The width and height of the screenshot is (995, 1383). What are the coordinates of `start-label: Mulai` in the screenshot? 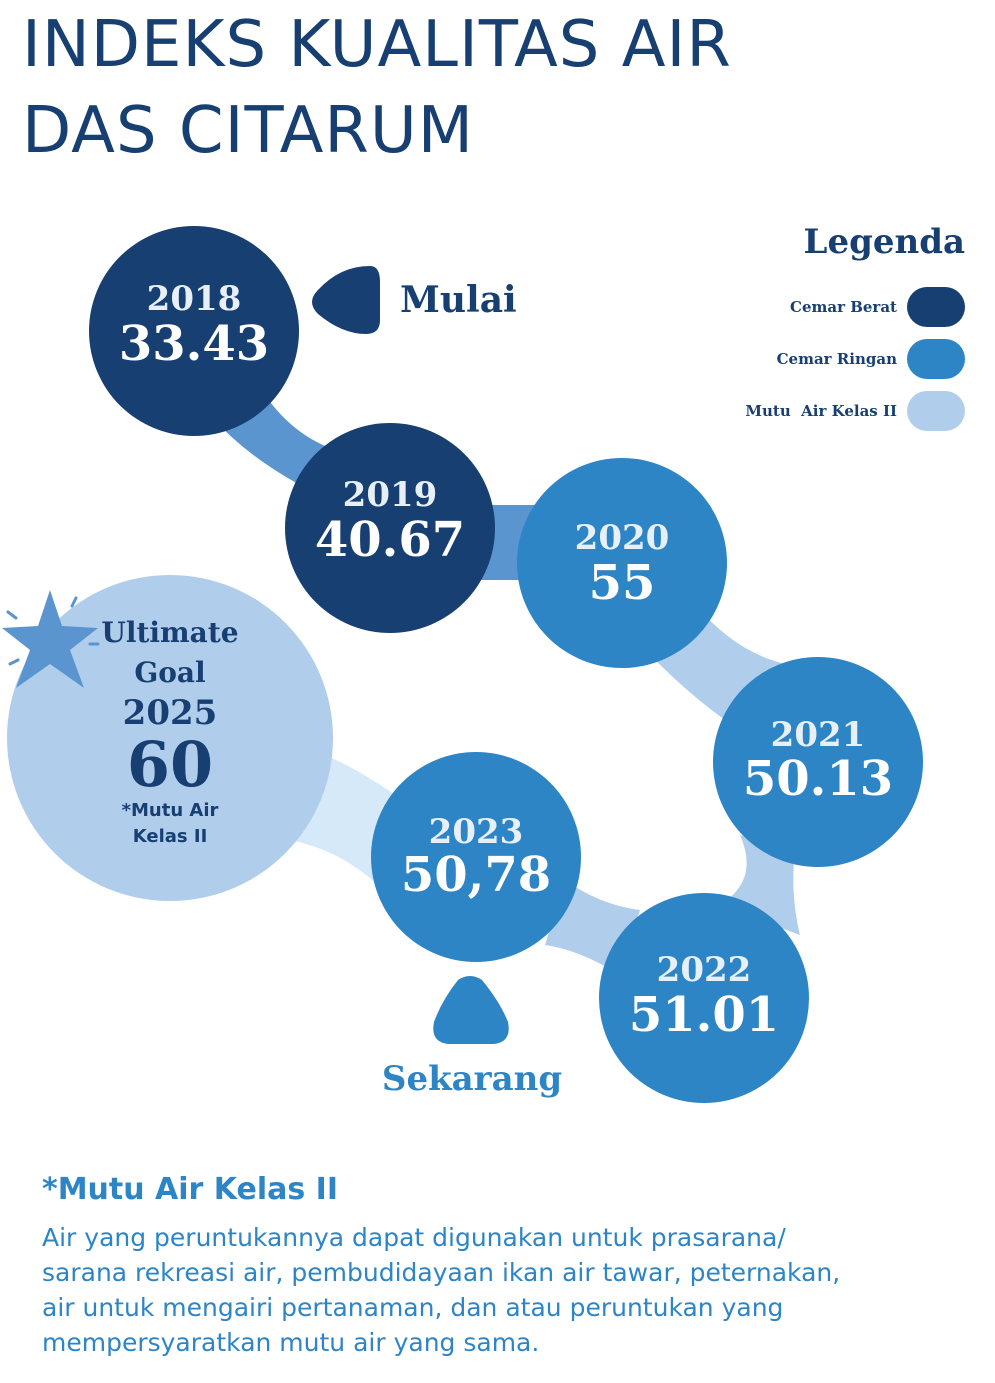 It's located at (458, 300).